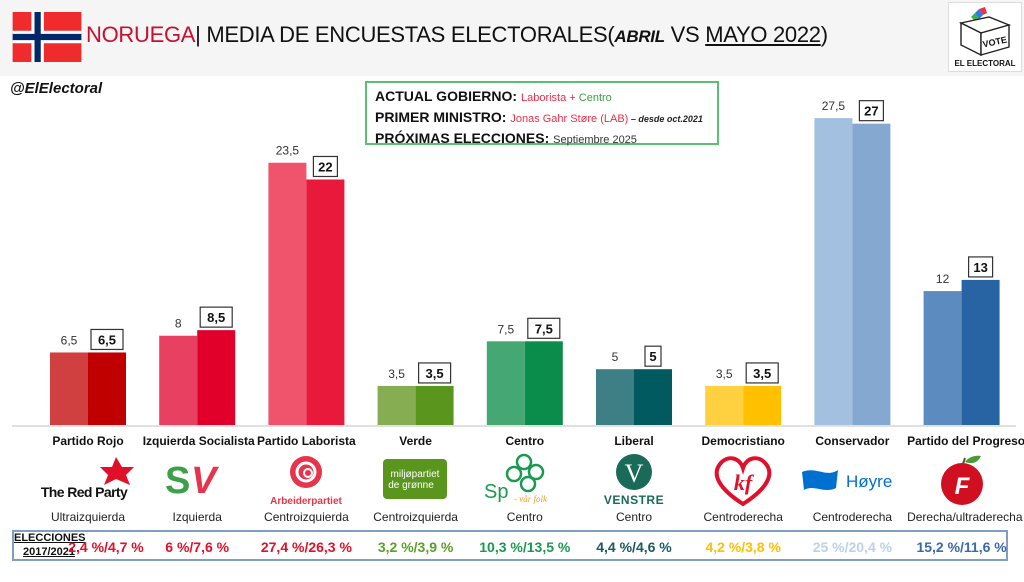  Describe the element at coordinates (852, 441) in the screenshot. I see `party-name-label: Conservador` at that location.